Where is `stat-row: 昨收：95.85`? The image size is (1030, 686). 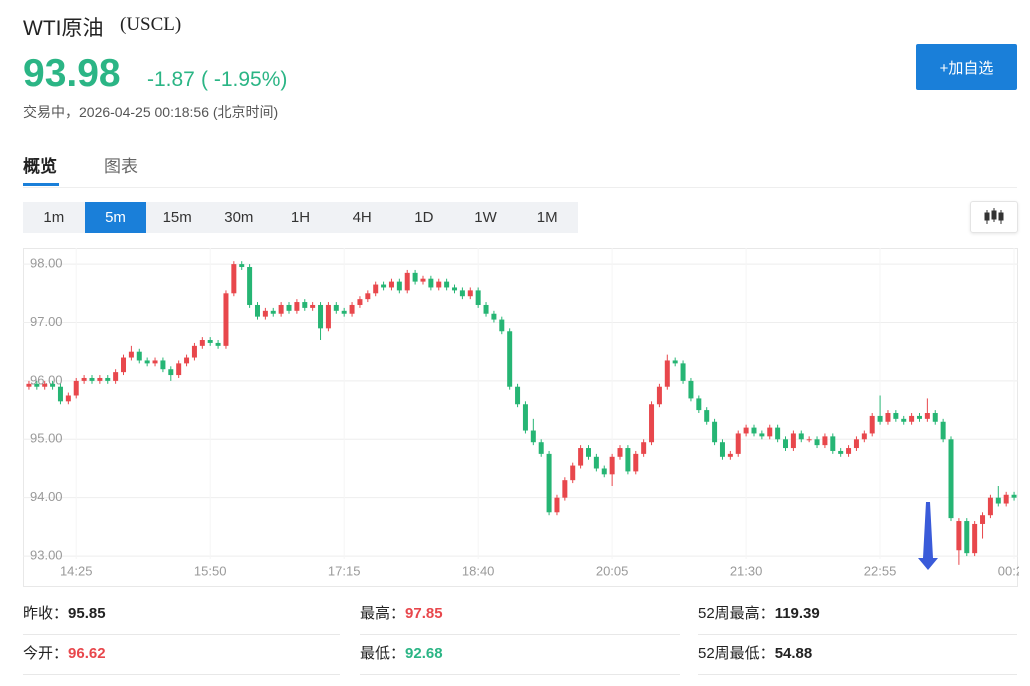
stat-row: 昨收：95.85 is located at coordinates (181, 614).